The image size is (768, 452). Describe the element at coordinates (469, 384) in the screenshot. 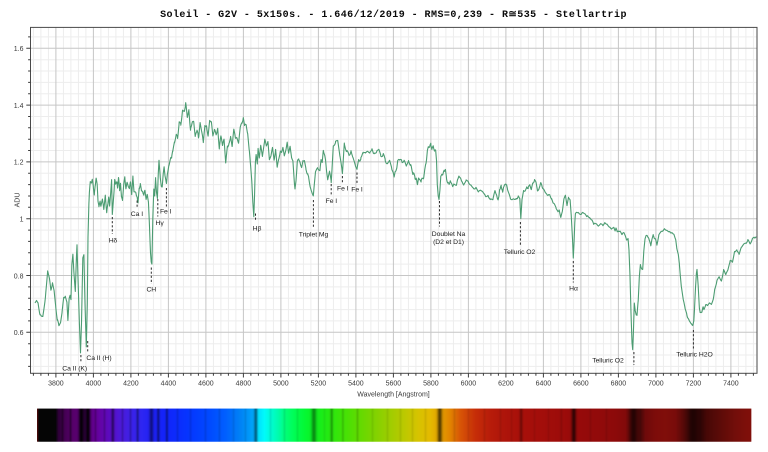

I see `svg-text: 6000` at that location.